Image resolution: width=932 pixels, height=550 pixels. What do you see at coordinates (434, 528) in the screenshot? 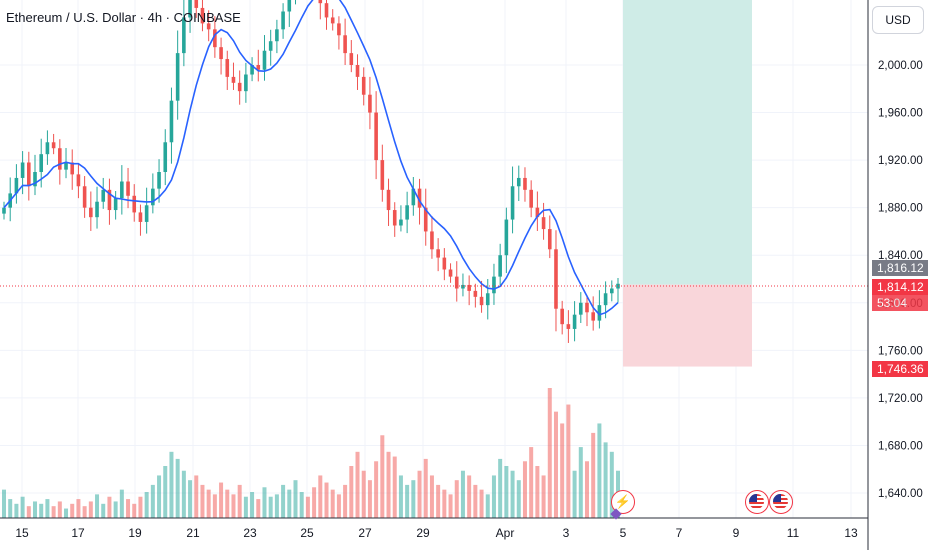
I see `time-axis: 15 17 19 21 23 25 27 29 Apr 3 5 7 9 11 13` at bounding box center [434, 528].